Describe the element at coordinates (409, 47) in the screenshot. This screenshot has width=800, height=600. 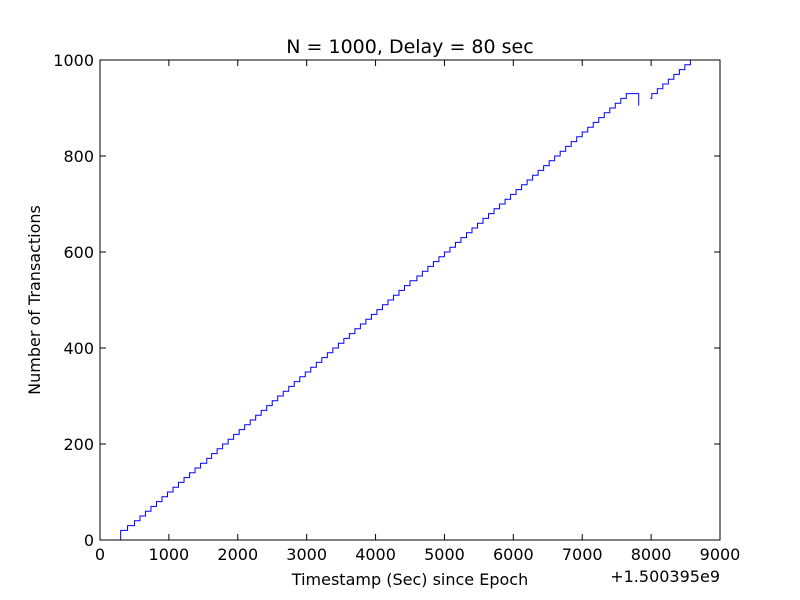
I see `chart-title: N = 1000, Delay = 80 sec` at that location.